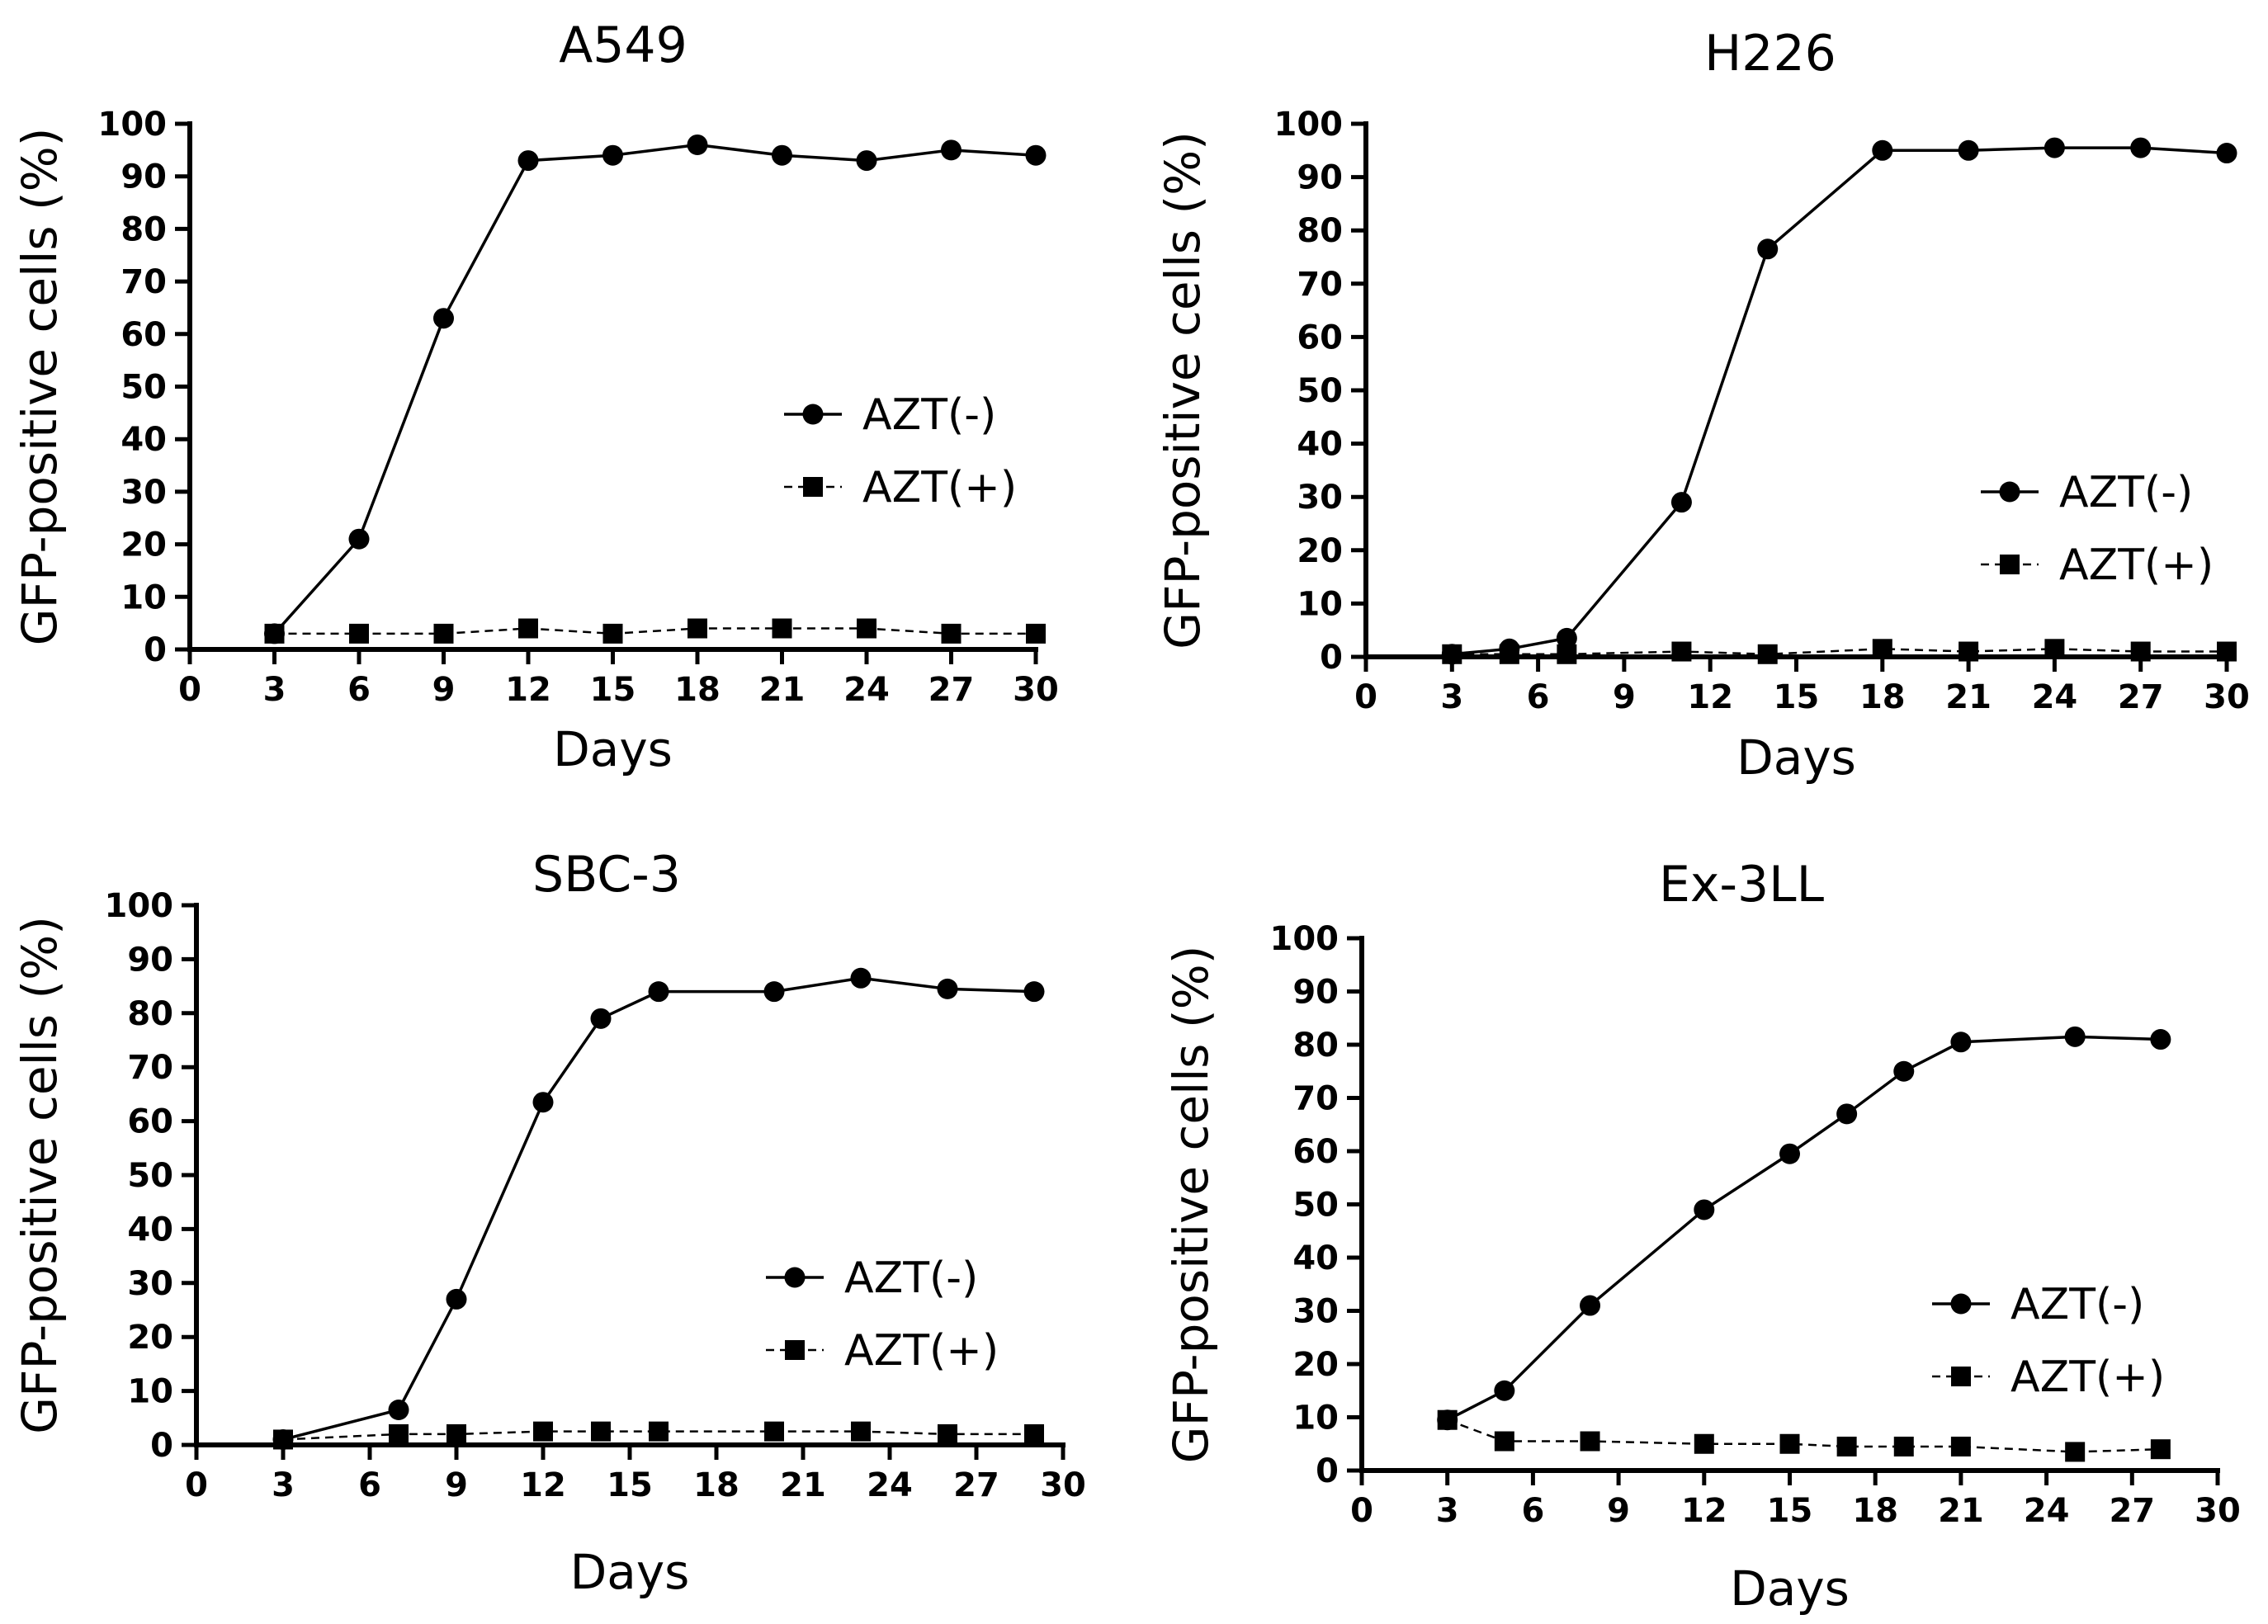 Image resolution: width=2268 pixels, height=1624 pixels. Describe the element at coordinates (150, 1392) in the screenshot. I see `y-tick-label: 10` at that location.